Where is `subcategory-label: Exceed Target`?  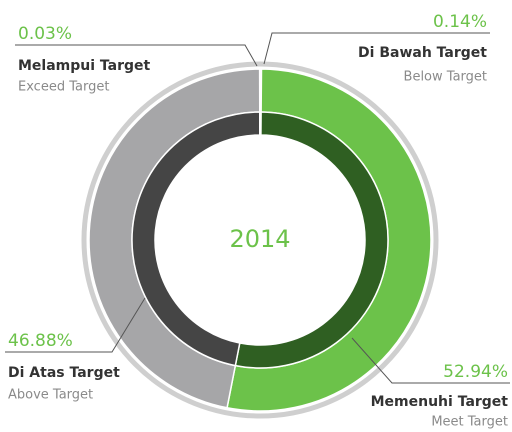
subcategory-label: Exceed Target is located at coordinates (63, 87).